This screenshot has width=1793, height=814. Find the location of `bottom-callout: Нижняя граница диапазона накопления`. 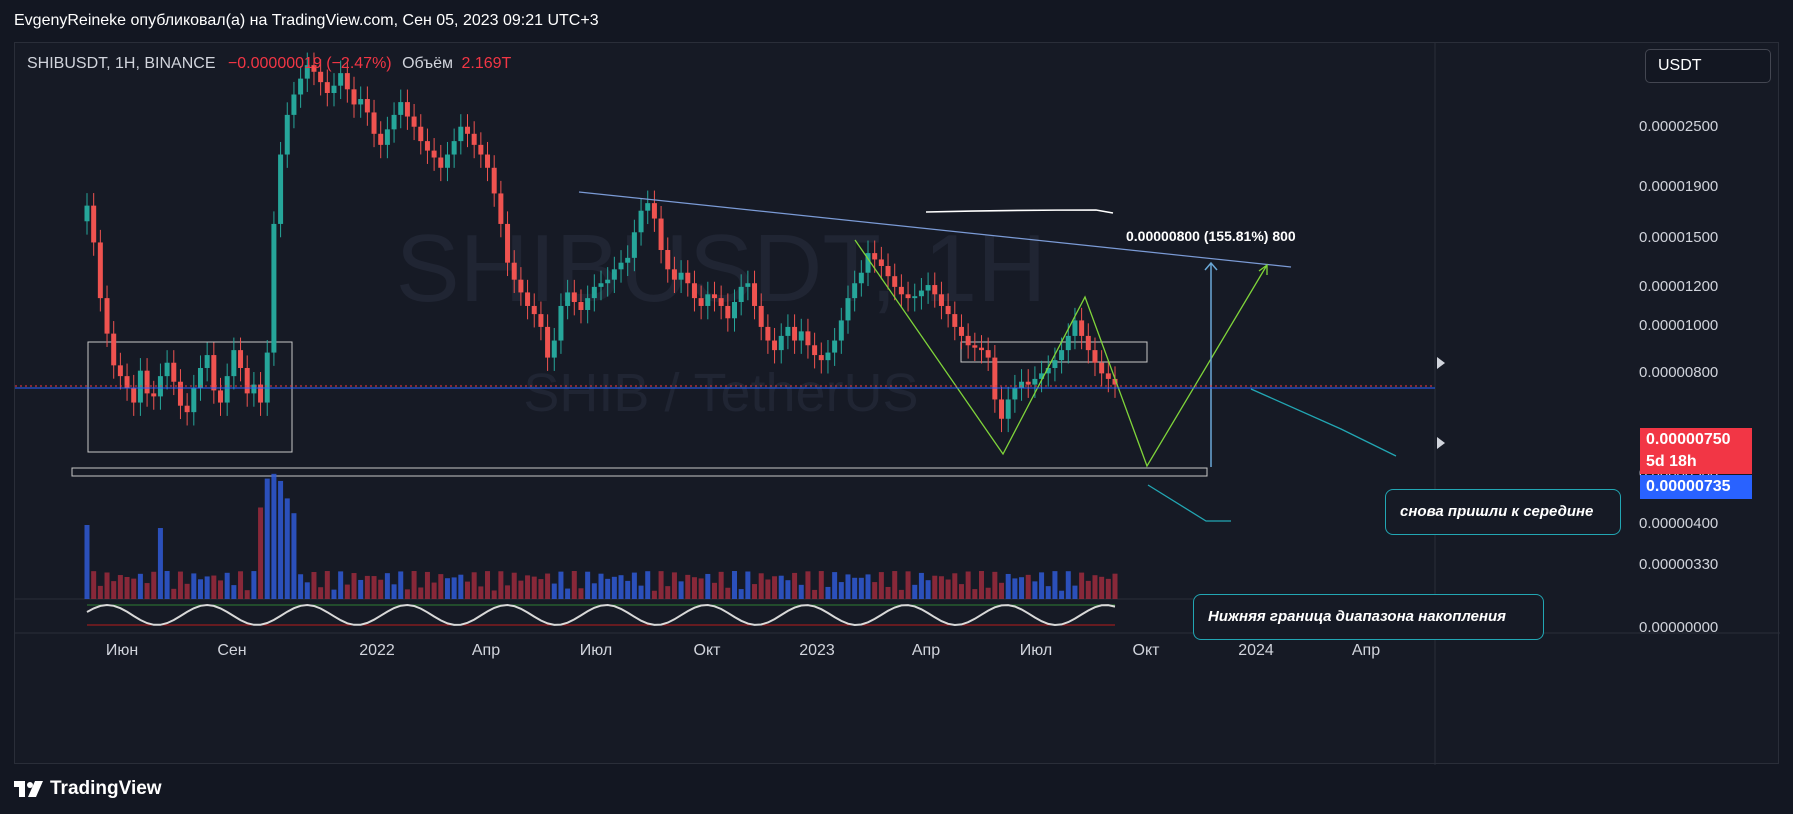

bottom-callout: Нижняя граница диапазона накопления is located at coordinates (1368, 617).